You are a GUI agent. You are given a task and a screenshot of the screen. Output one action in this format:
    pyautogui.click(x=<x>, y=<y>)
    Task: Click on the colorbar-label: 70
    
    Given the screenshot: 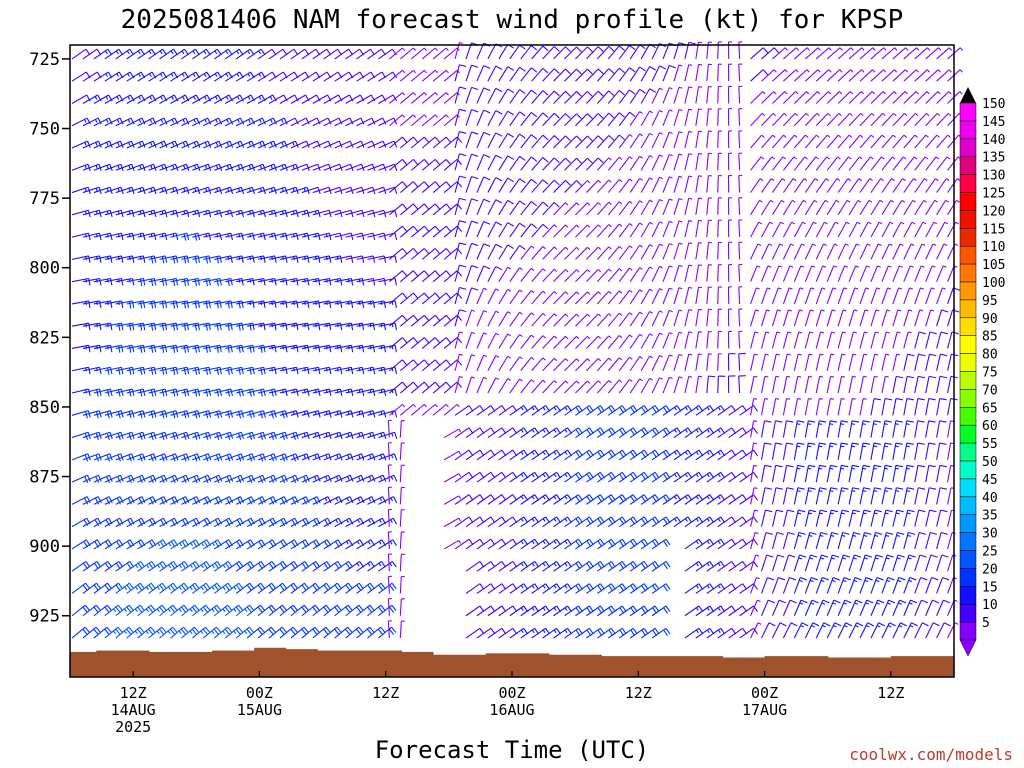 What is the action you would take?
    pyautogui.click(x=990, y=390)
    